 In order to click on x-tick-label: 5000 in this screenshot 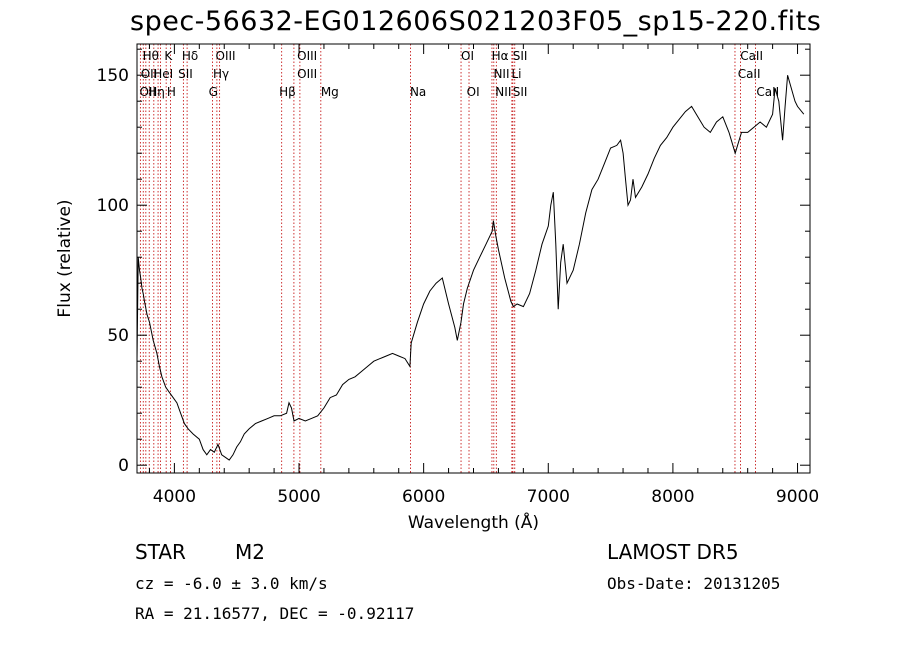, I will do `click(298, 497)`.